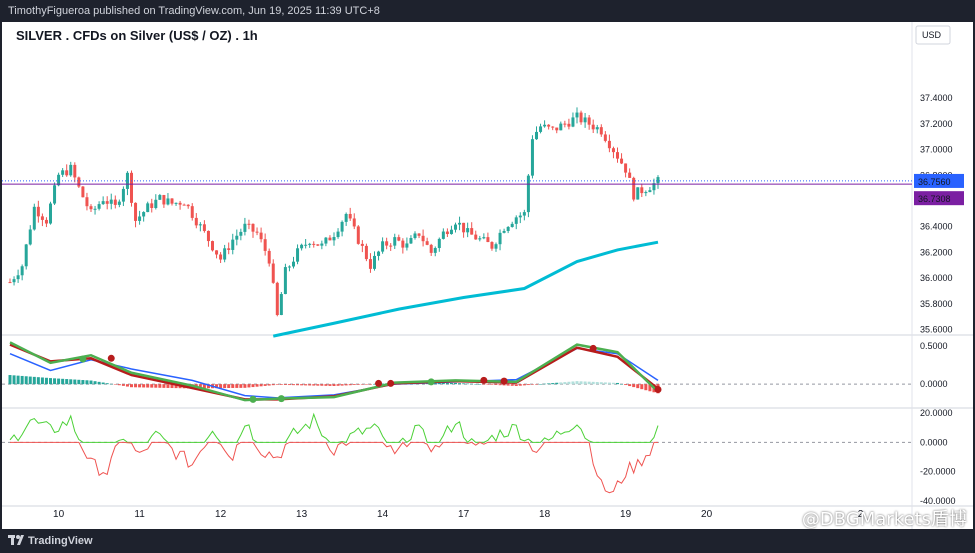 The height and width of the screenshot is (553, 975). What do you see at coordinates (934, 182) in the screenshot?
I see `current-price-label: 36.7560` at bounding box center [934, 182].